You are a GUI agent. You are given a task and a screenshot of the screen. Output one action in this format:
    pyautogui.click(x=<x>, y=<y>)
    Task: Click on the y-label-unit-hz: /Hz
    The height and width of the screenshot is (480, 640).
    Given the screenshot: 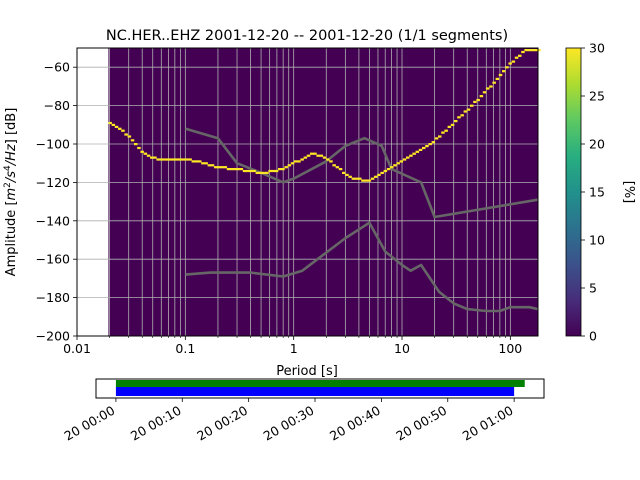 What is the action you would take?
    pyautogui.click(x=11, y=154)
    